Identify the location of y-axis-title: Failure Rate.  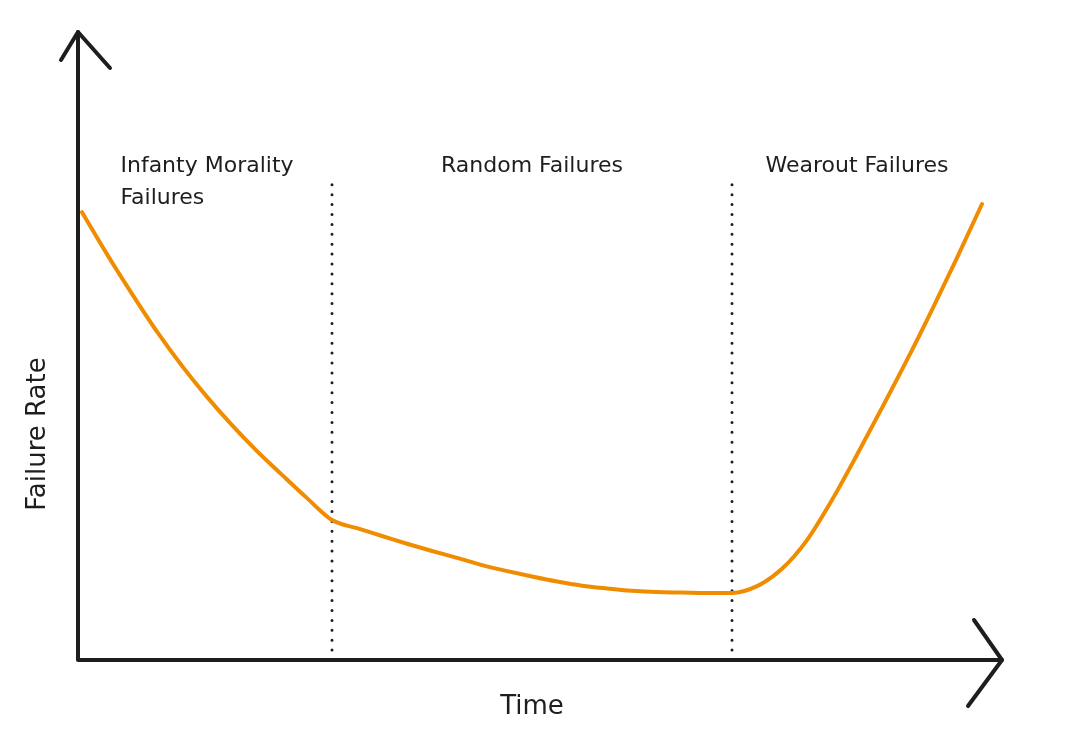
(35, 434).